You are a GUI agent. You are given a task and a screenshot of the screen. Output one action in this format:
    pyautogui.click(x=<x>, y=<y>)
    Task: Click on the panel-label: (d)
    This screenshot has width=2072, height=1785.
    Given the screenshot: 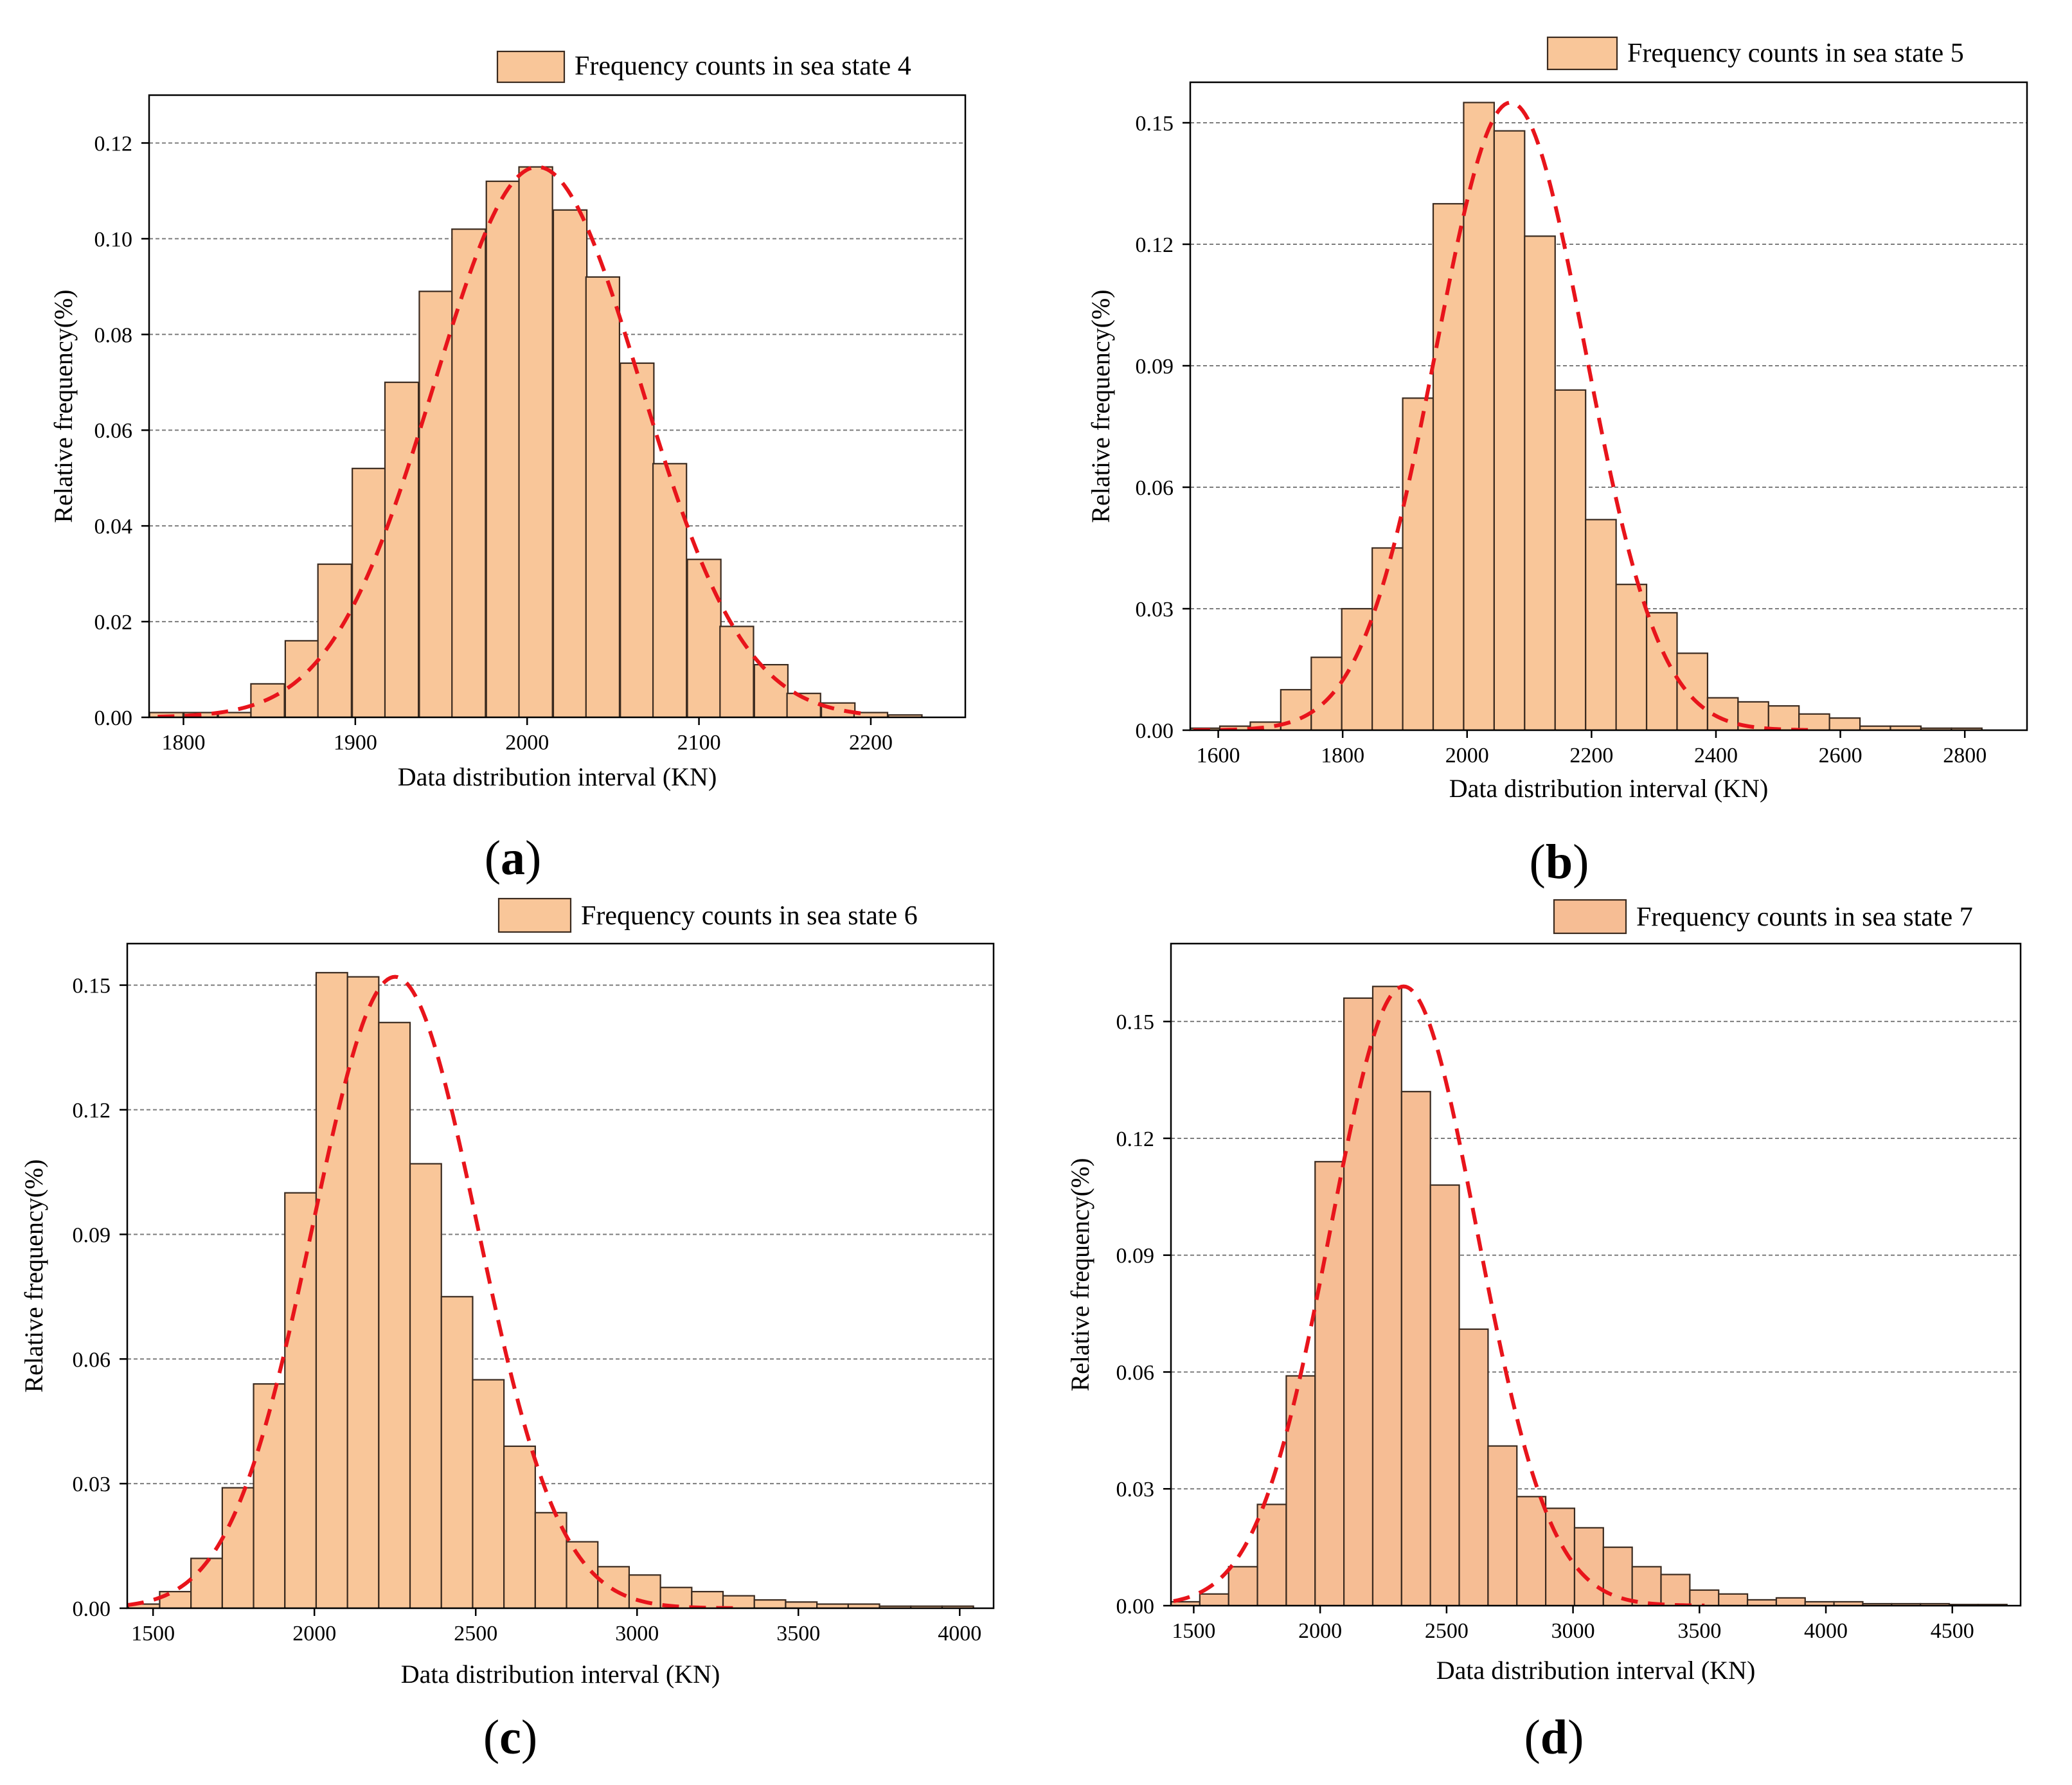 What is the action you would take?
    pyautogui.click(x=1554, y=1737)
    